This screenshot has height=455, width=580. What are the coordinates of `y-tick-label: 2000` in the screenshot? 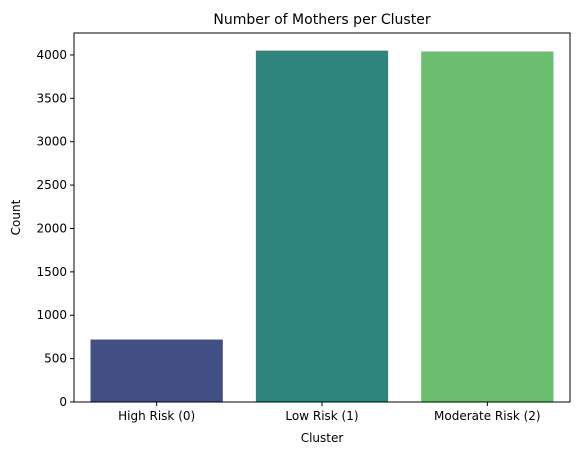 It's located at (51, 228).